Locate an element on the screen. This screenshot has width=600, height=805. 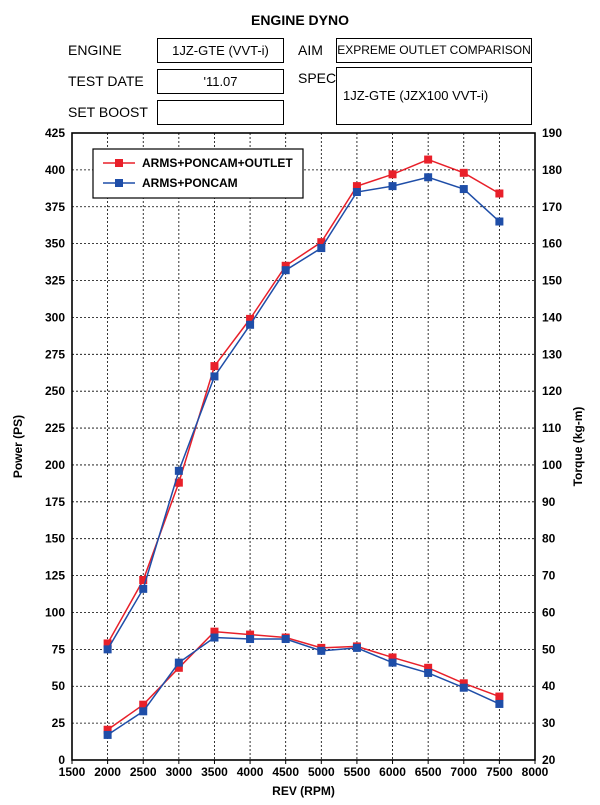
test-date-value-box: '11.07 is located at coordinates (220, 81).